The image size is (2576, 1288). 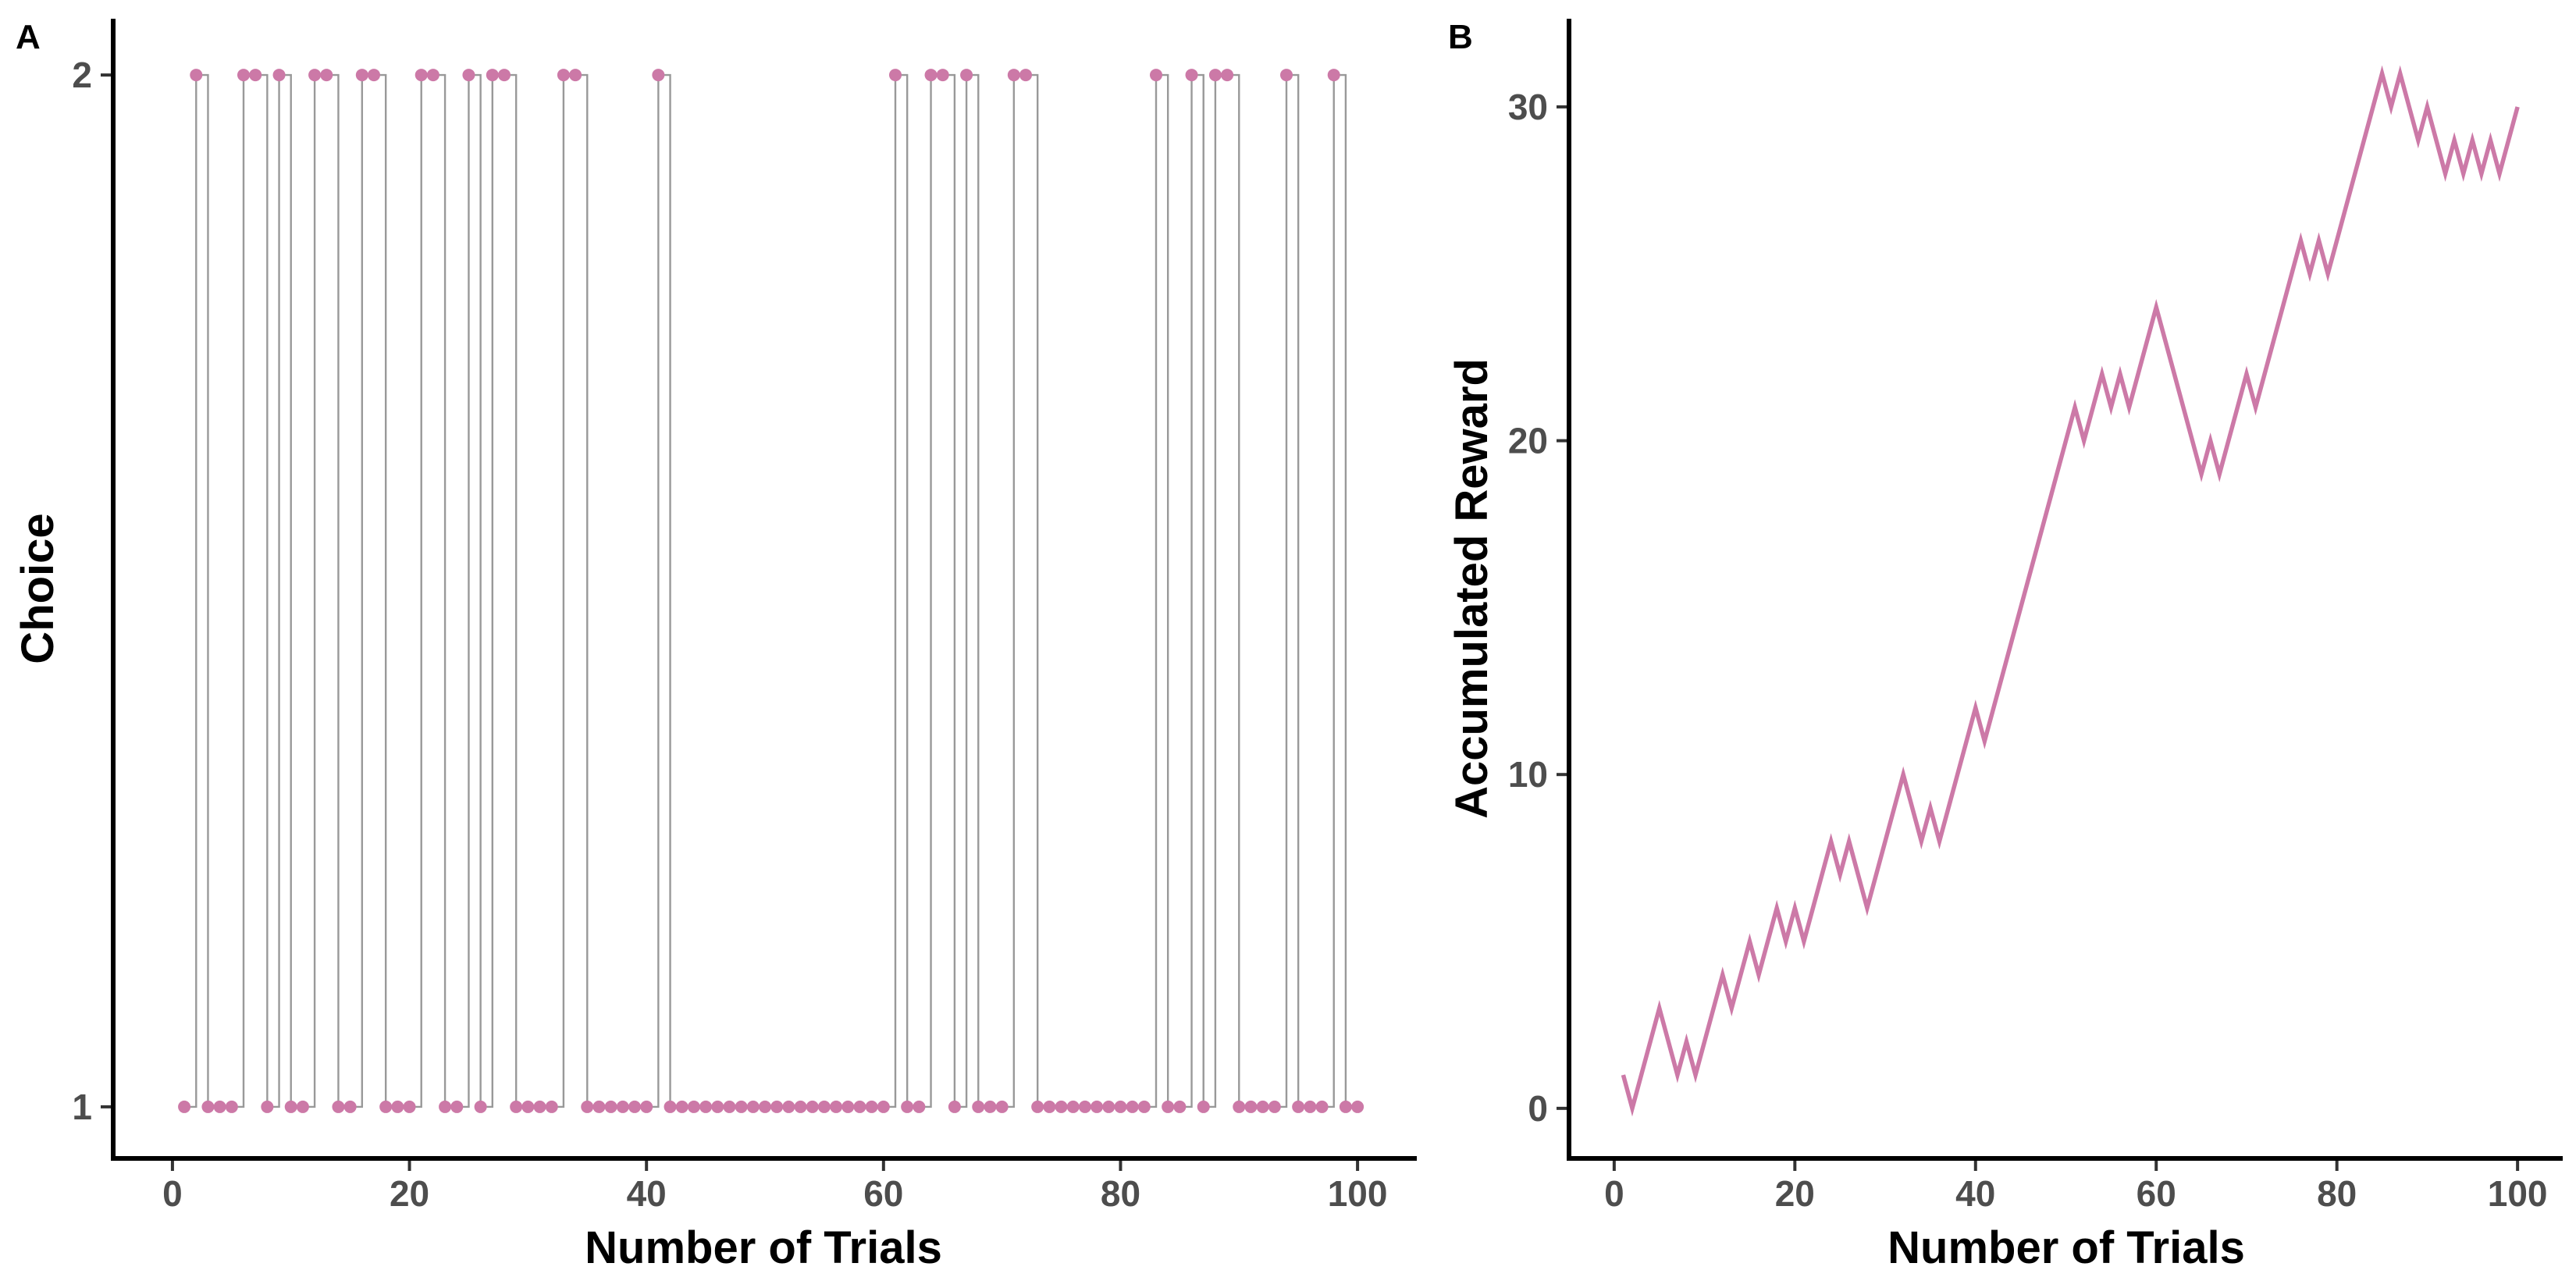 I want to click on panel-a-x-axis-title: Number of Trials, so click(x=763, y=1247).